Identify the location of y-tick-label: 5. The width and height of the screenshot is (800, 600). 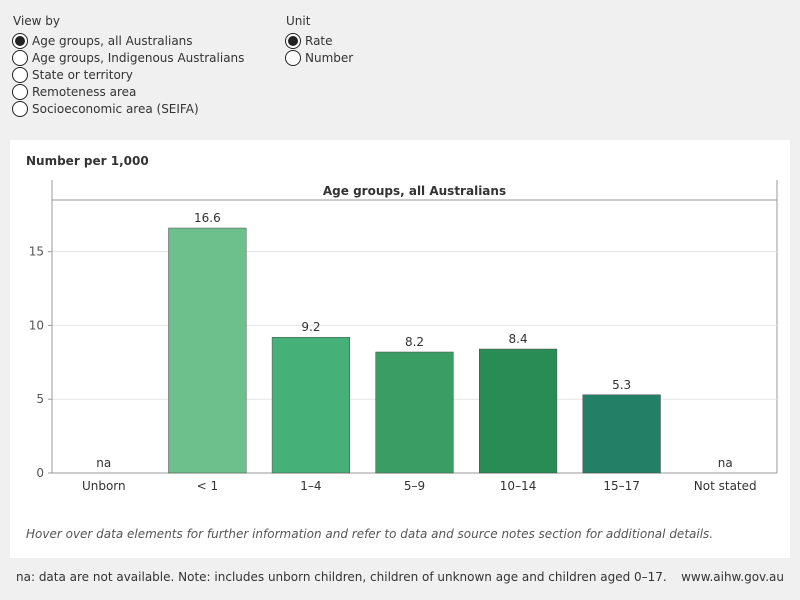
(40, 399).